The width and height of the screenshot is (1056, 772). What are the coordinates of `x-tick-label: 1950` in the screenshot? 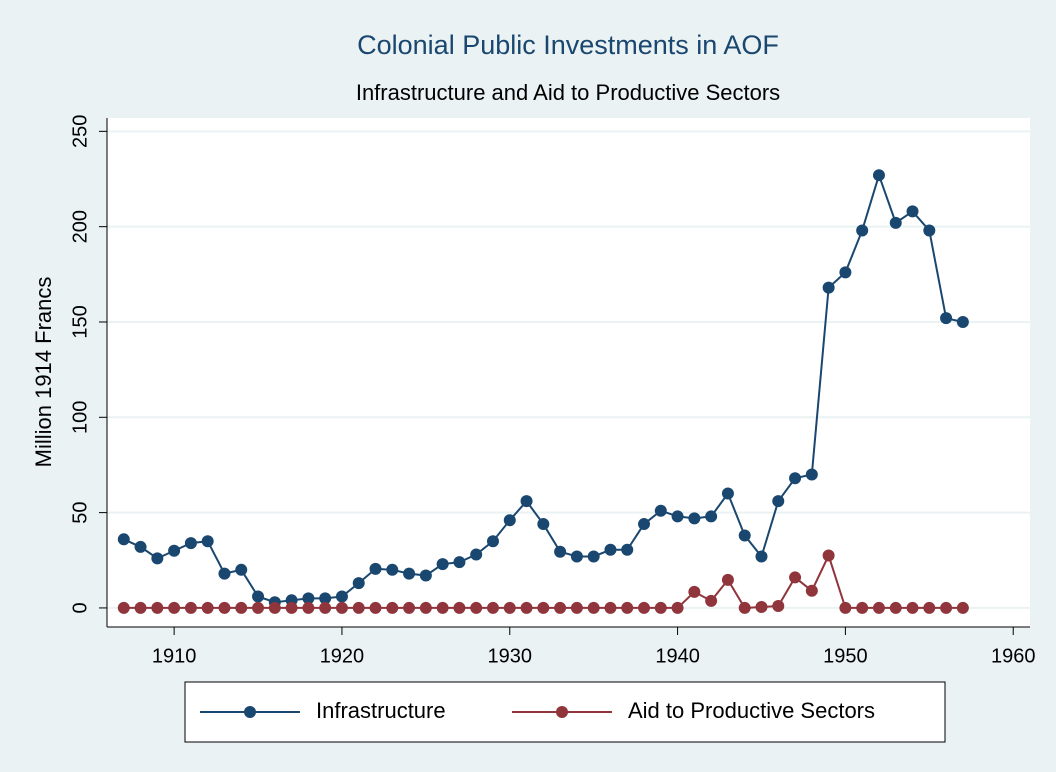 It's located at (845, 656).